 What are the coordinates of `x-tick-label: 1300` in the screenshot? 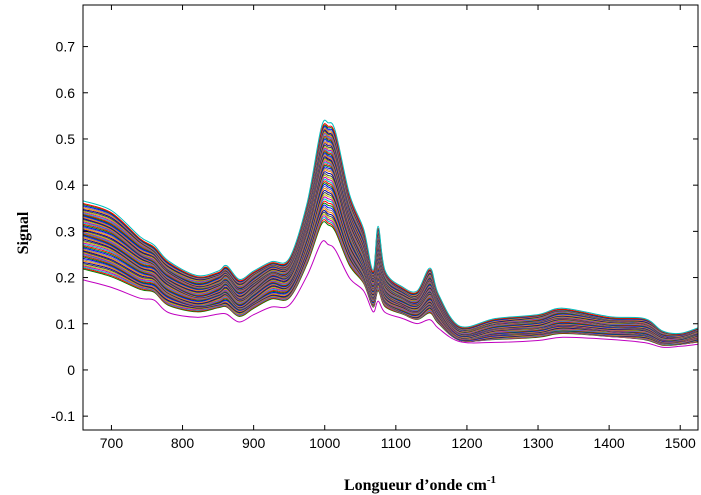 It's located at (537, 443).